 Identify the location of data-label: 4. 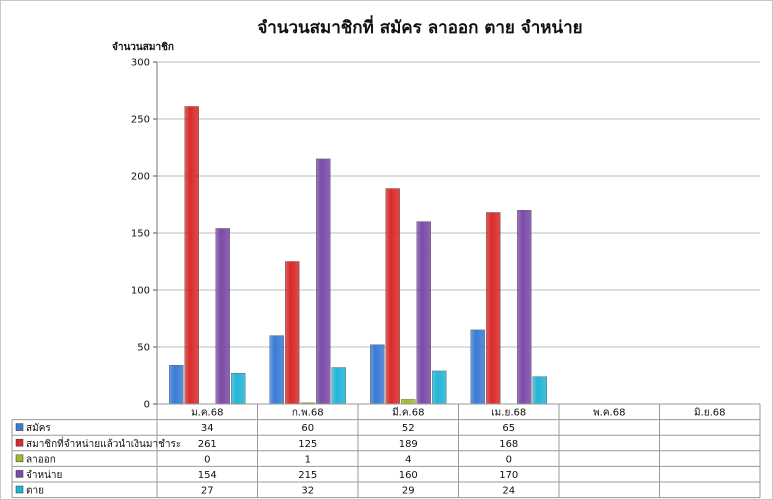
(408, 459).